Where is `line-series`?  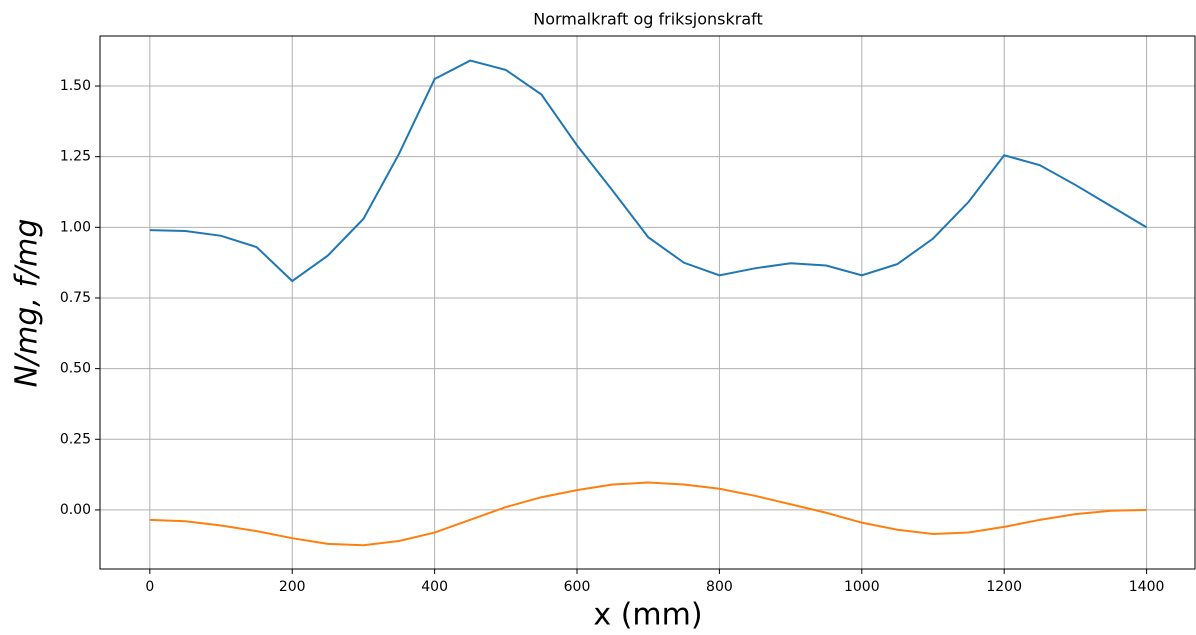
line-series is located at coordinates (648, 514).